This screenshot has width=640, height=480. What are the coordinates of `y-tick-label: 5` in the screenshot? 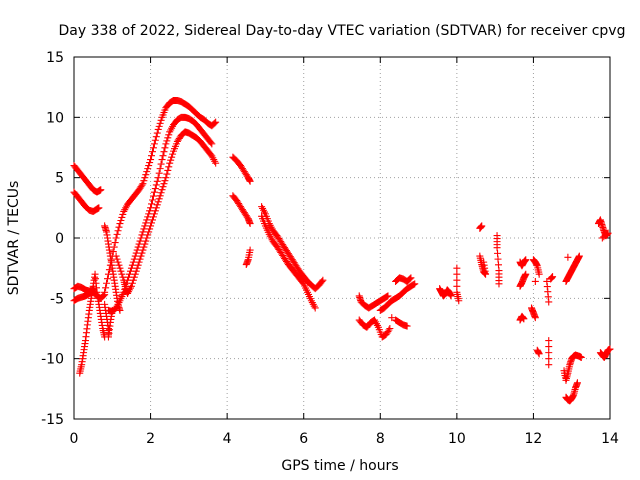 It's located at (59, 179).